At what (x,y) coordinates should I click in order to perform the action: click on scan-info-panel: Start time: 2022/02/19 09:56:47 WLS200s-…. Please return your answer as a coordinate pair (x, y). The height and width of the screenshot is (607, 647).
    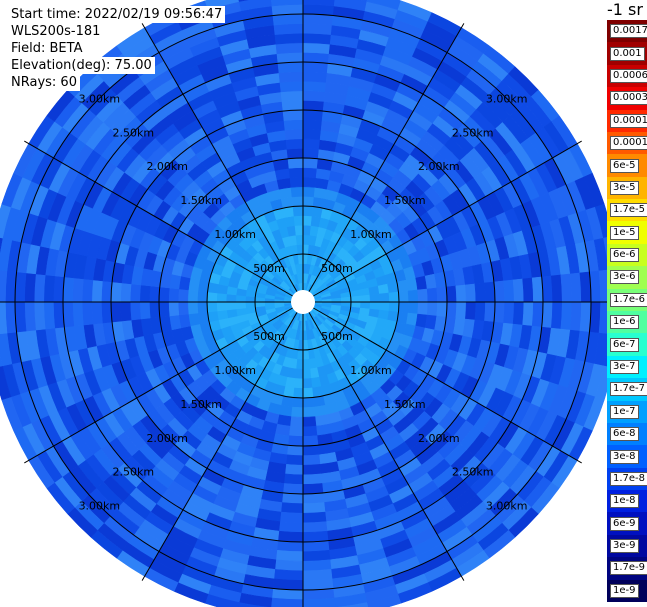
    Looking at the image, I should click on (117, 48).